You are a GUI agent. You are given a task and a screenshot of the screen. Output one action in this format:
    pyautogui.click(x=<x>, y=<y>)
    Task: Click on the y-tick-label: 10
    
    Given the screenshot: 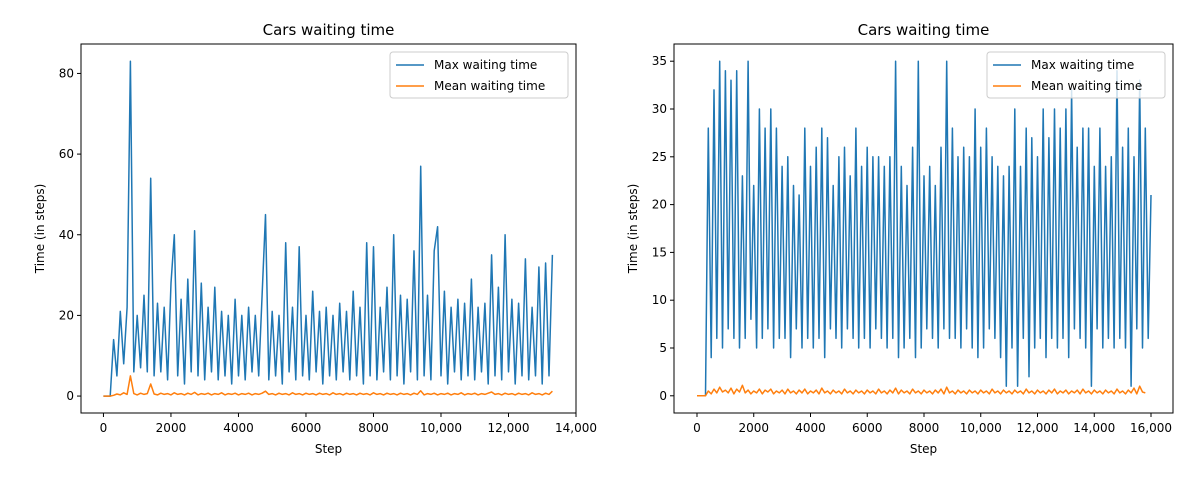 What is the action you would take?
    pyautogui.click(x=659, y=300)
    